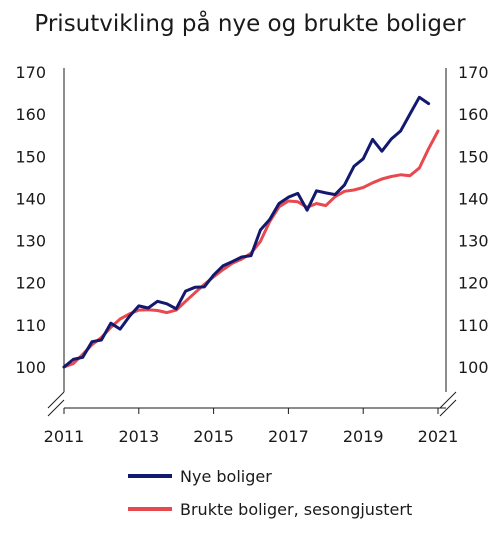 This screenshot has height=547, width=500. Describe the element at coordinates (251, 427) in the screenshot. I see `x-ticks: 2011 2013 2015 2017 2019 2021` at that location.